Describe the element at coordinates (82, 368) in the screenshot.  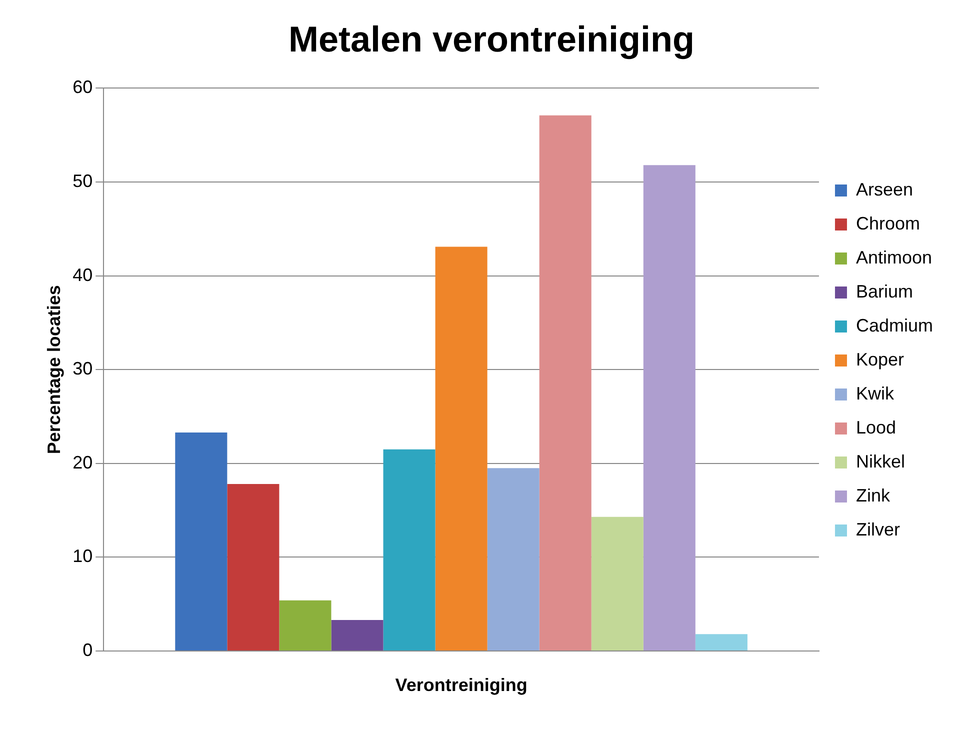
I see `y-tick-label: 30` at that location.